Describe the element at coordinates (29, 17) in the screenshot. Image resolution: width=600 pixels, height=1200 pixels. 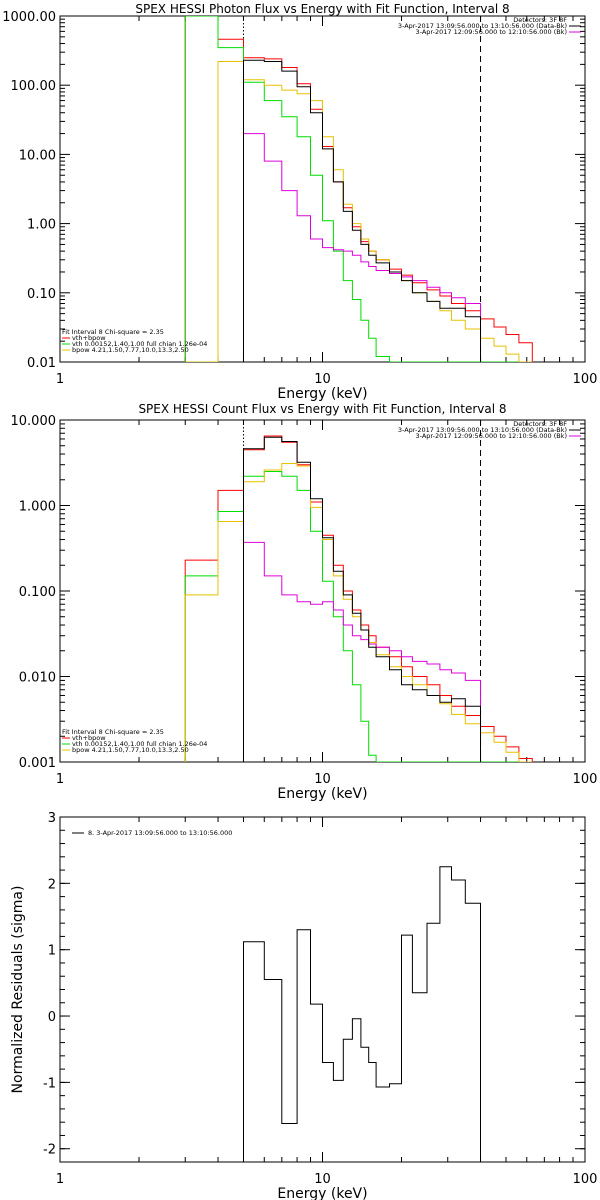
I see `y-tick-label: 1000.00` at that location.